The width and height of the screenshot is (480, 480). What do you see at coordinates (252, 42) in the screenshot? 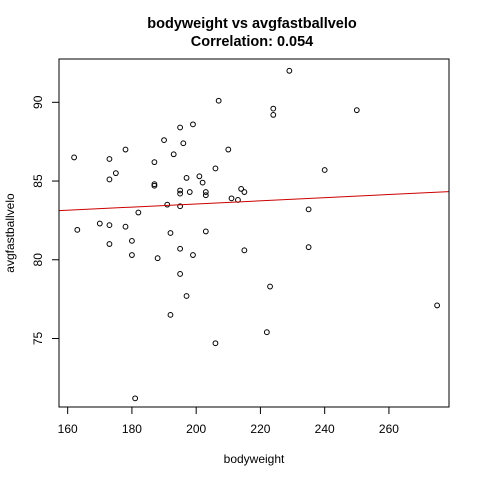
I see `chart-subtitle: Correlation: 0.054` at bounding box center [252, 42].